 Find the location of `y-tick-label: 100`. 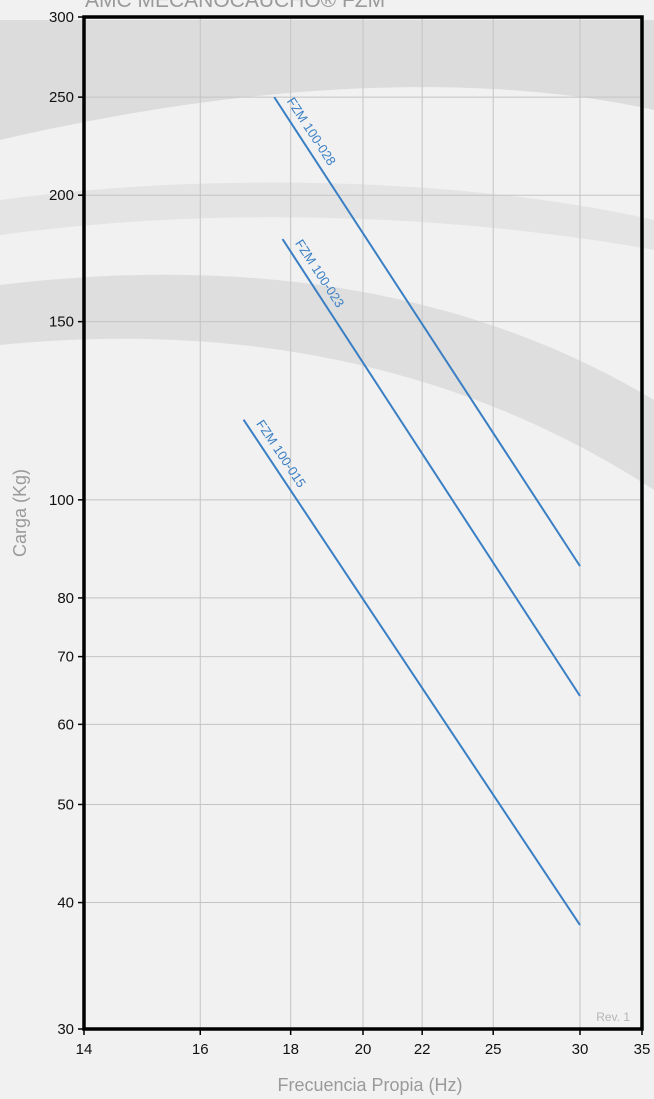

y-tick-label: 100 is located at coordinates (61, 500).